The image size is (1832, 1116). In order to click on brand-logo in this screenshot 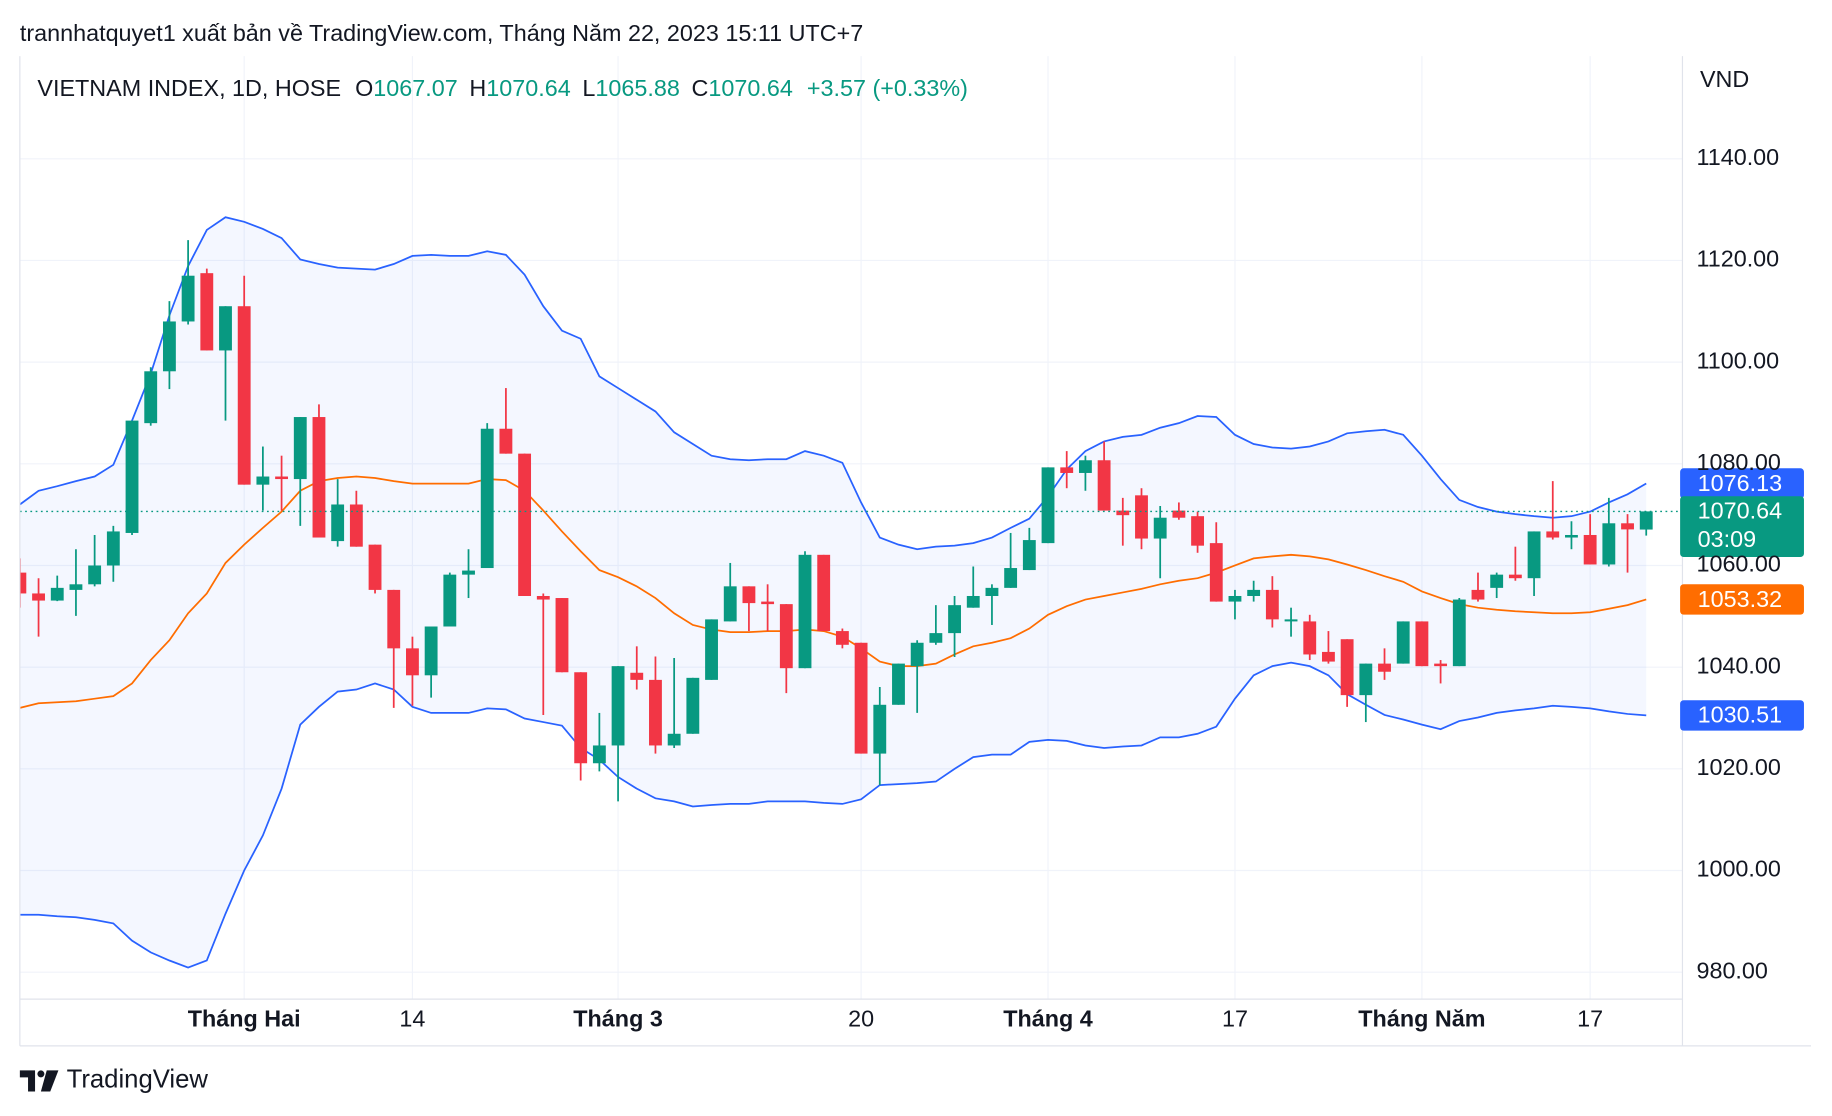, I will do `click(39, 1081)`.